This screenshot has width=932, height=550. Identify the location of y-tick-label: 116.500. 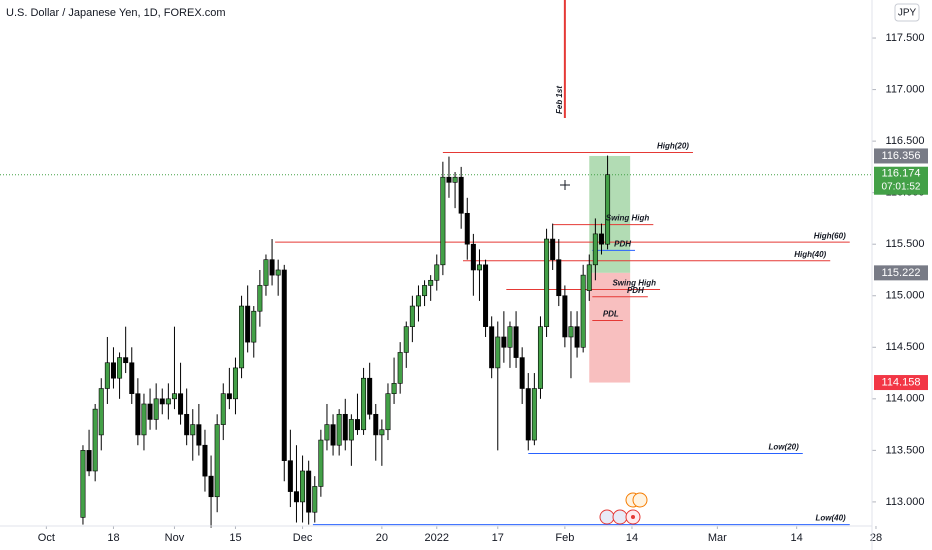
(905, 141).